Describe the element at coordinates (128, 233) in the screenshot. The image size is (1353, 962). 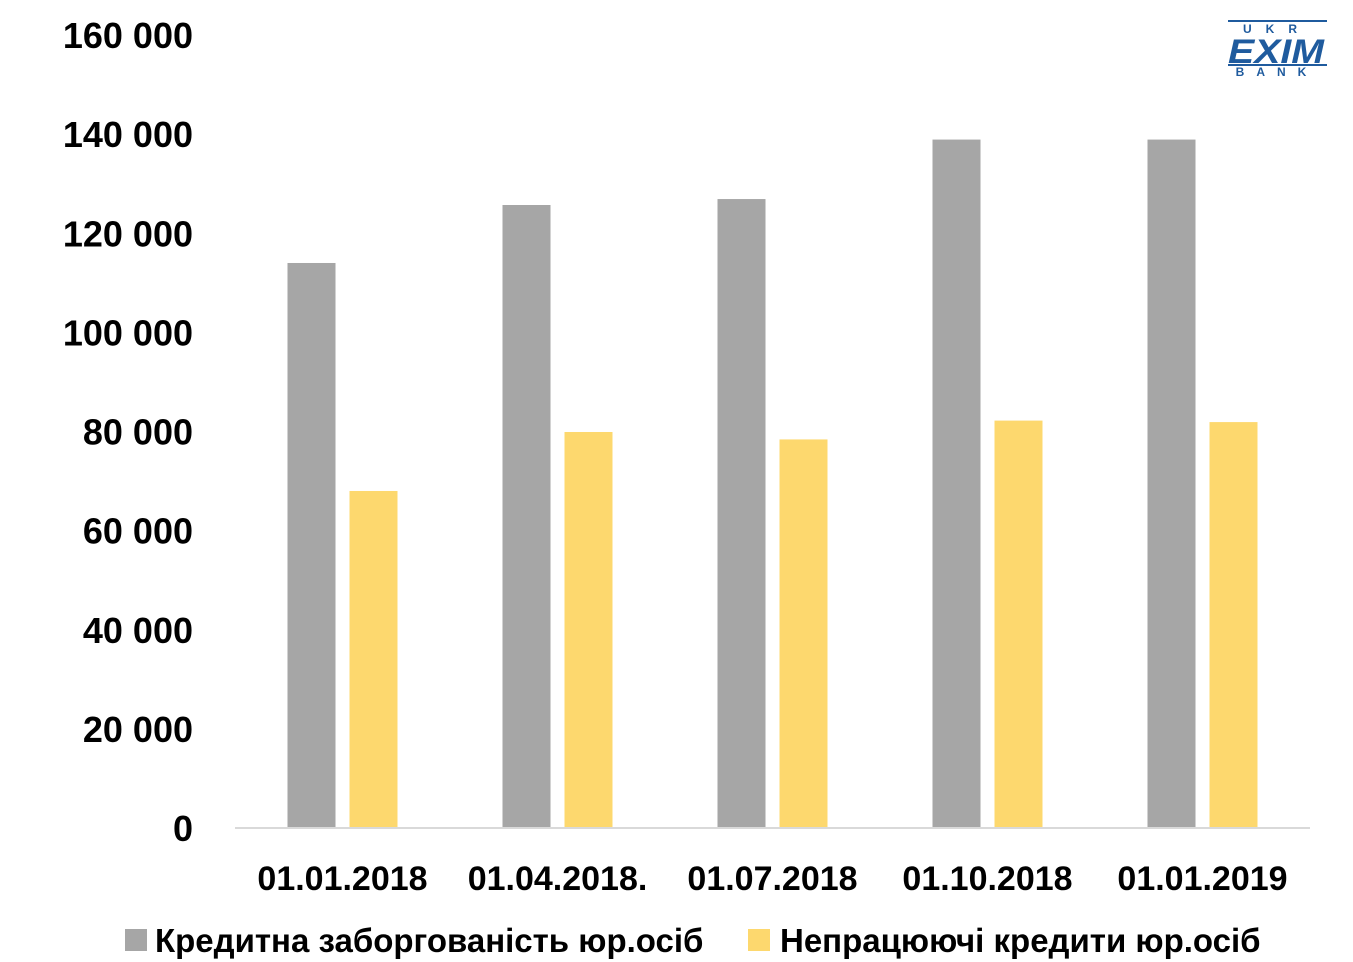
I see `y-tick-label: 120 000` at that location.